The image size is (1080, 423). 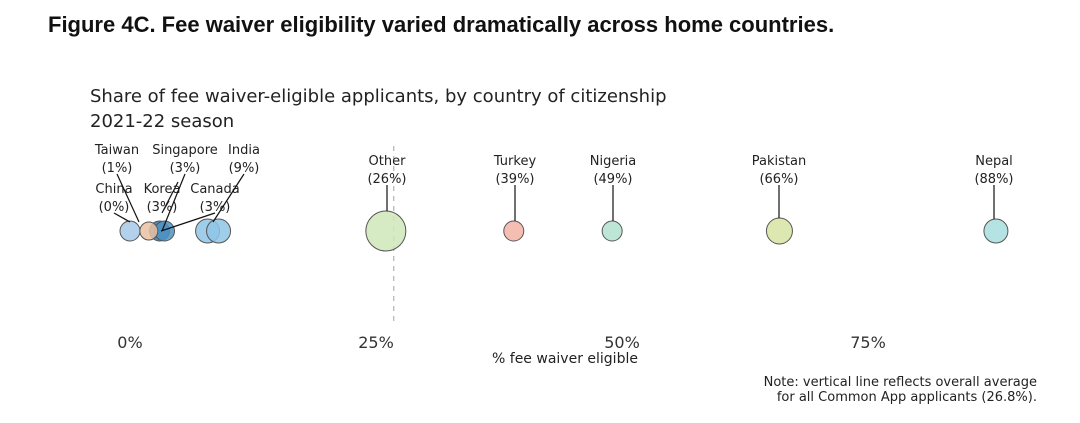 I want to click on leader-line-korea, so click(x=170, y=197).